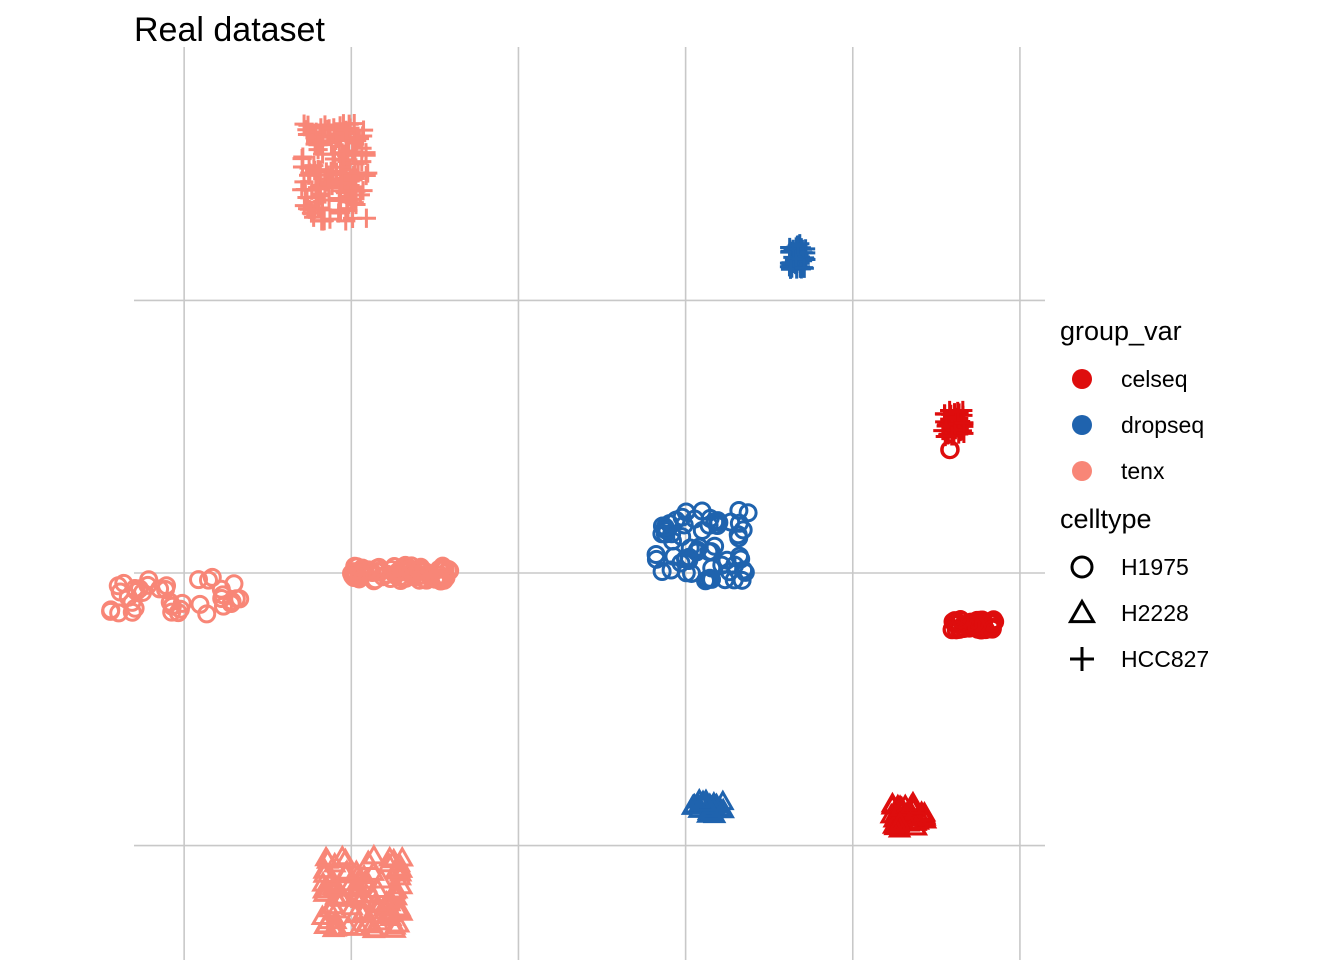 The height and width of the screenshot is (960, 1344). I want to click on cluster-celseq-H2228, so click(908, 814).